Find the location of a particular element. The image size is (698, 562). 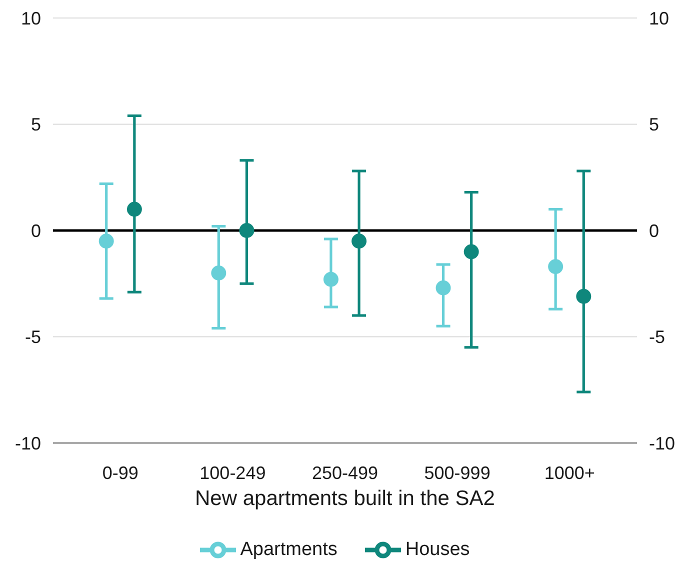

y-tick-label: 5 is located at coordinates (35, 124).